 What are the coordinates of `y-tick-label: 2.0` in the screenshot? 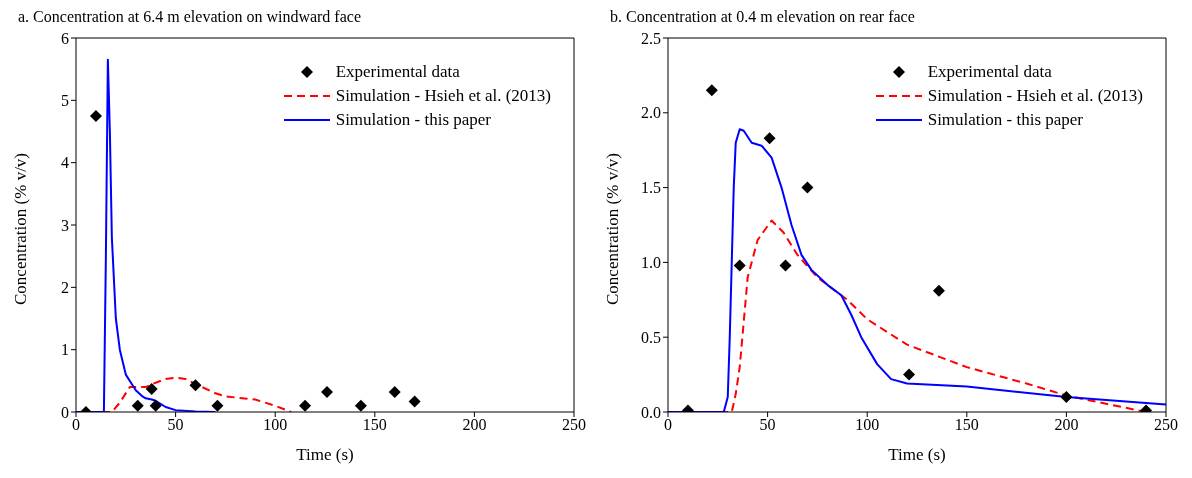 It's located at (651, 113).